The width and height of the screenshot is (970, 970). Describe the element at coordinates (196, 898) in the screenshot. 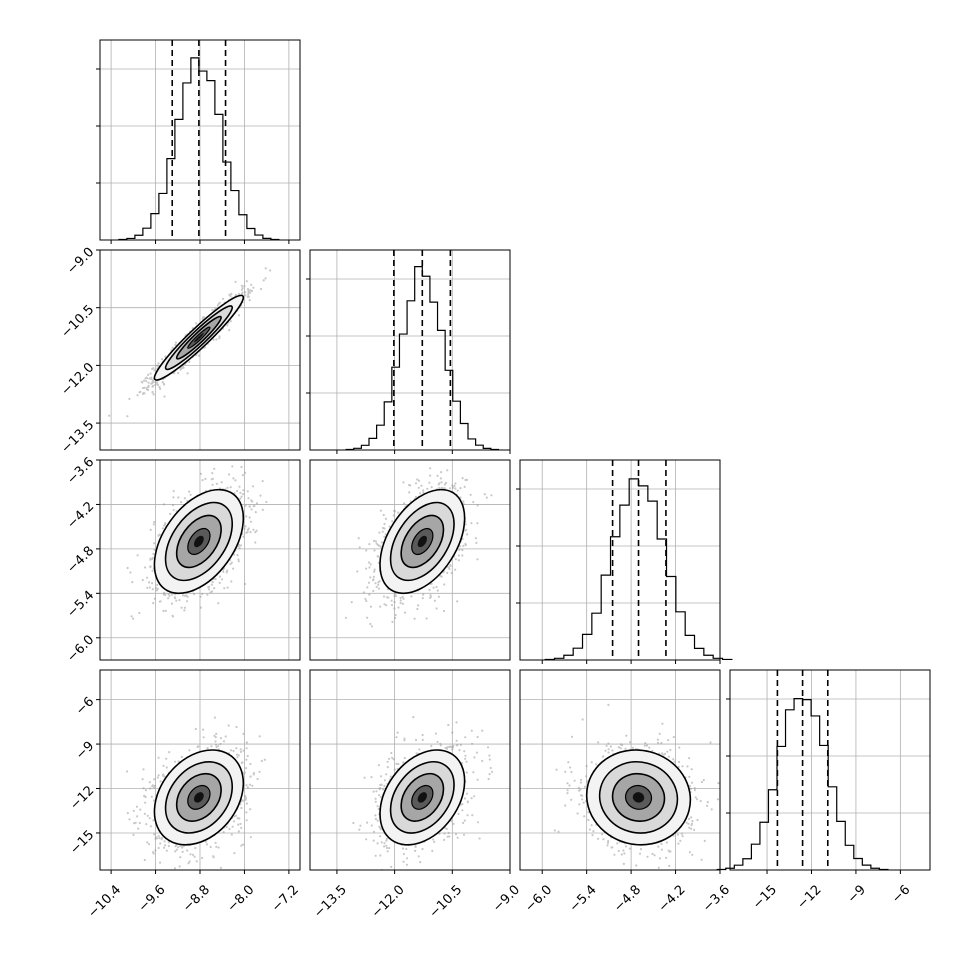

I see `x-tick-label: −8.8` at that location.